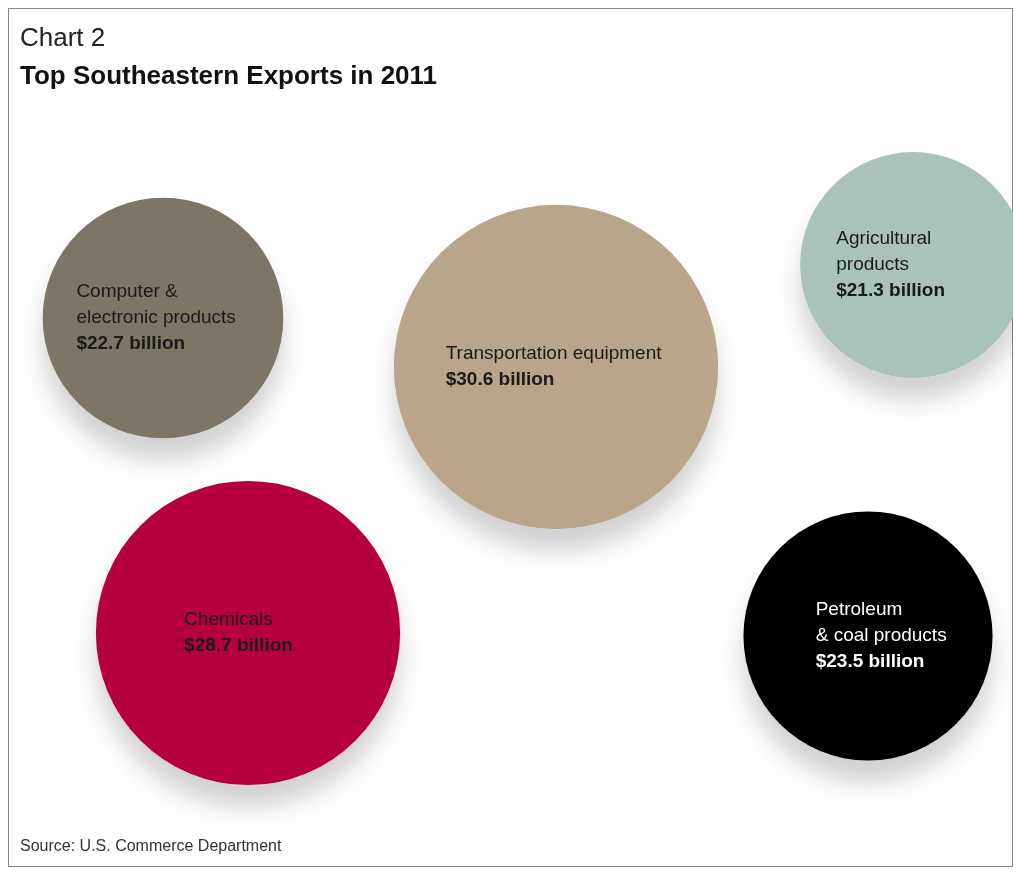 The image size is (1021, 875). I want to click on text: Top Southeastern Exports in 2011, so click(229, 75).